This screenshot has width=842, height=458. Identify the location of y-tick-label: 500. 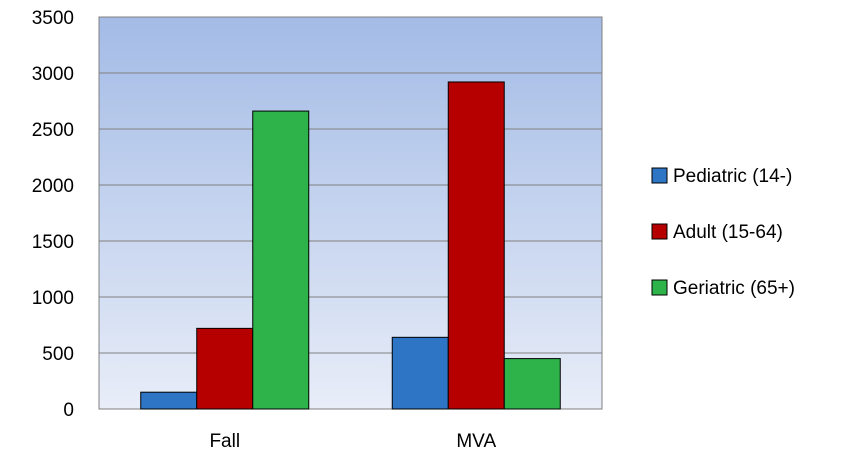
(58, 354).